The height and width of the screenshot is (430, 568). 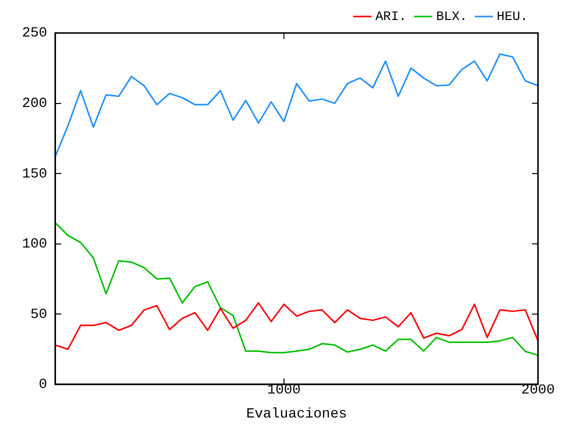 I want to click on y-tick-label: 200, so click(x=35, y=104).